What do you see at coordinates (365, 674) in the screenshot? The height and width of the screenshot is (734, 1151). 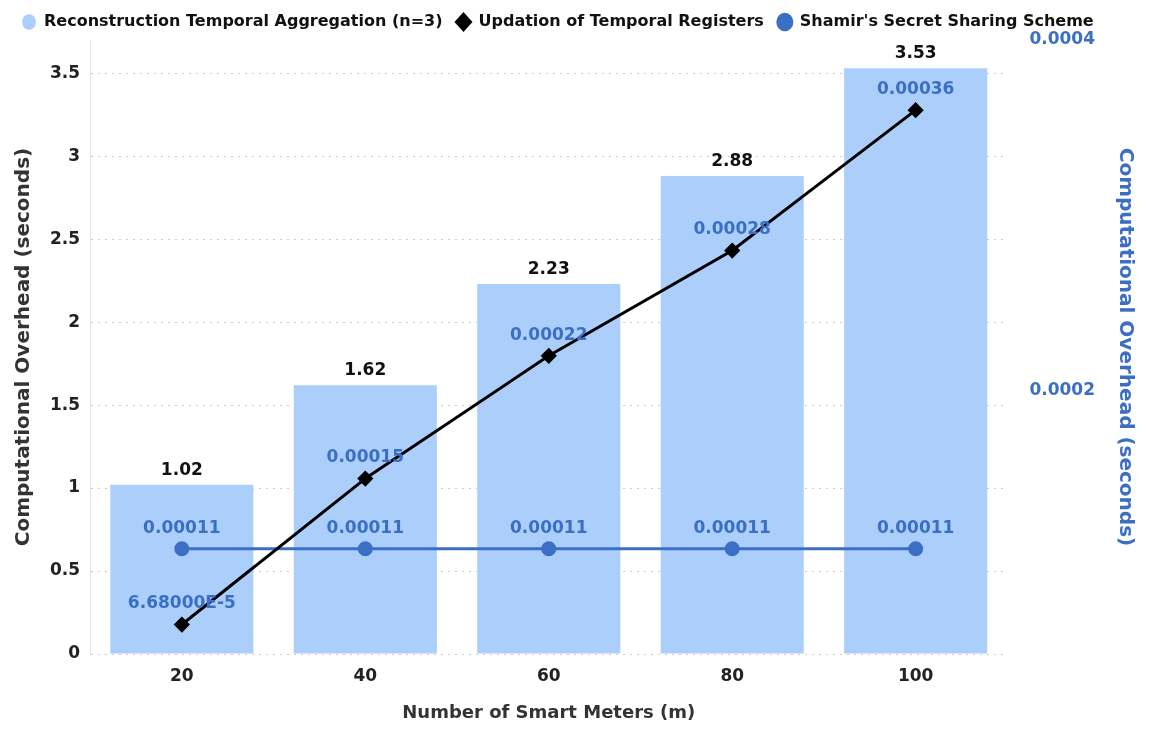 I see `x-tick-label: 40` at bounding box center [365, 674].